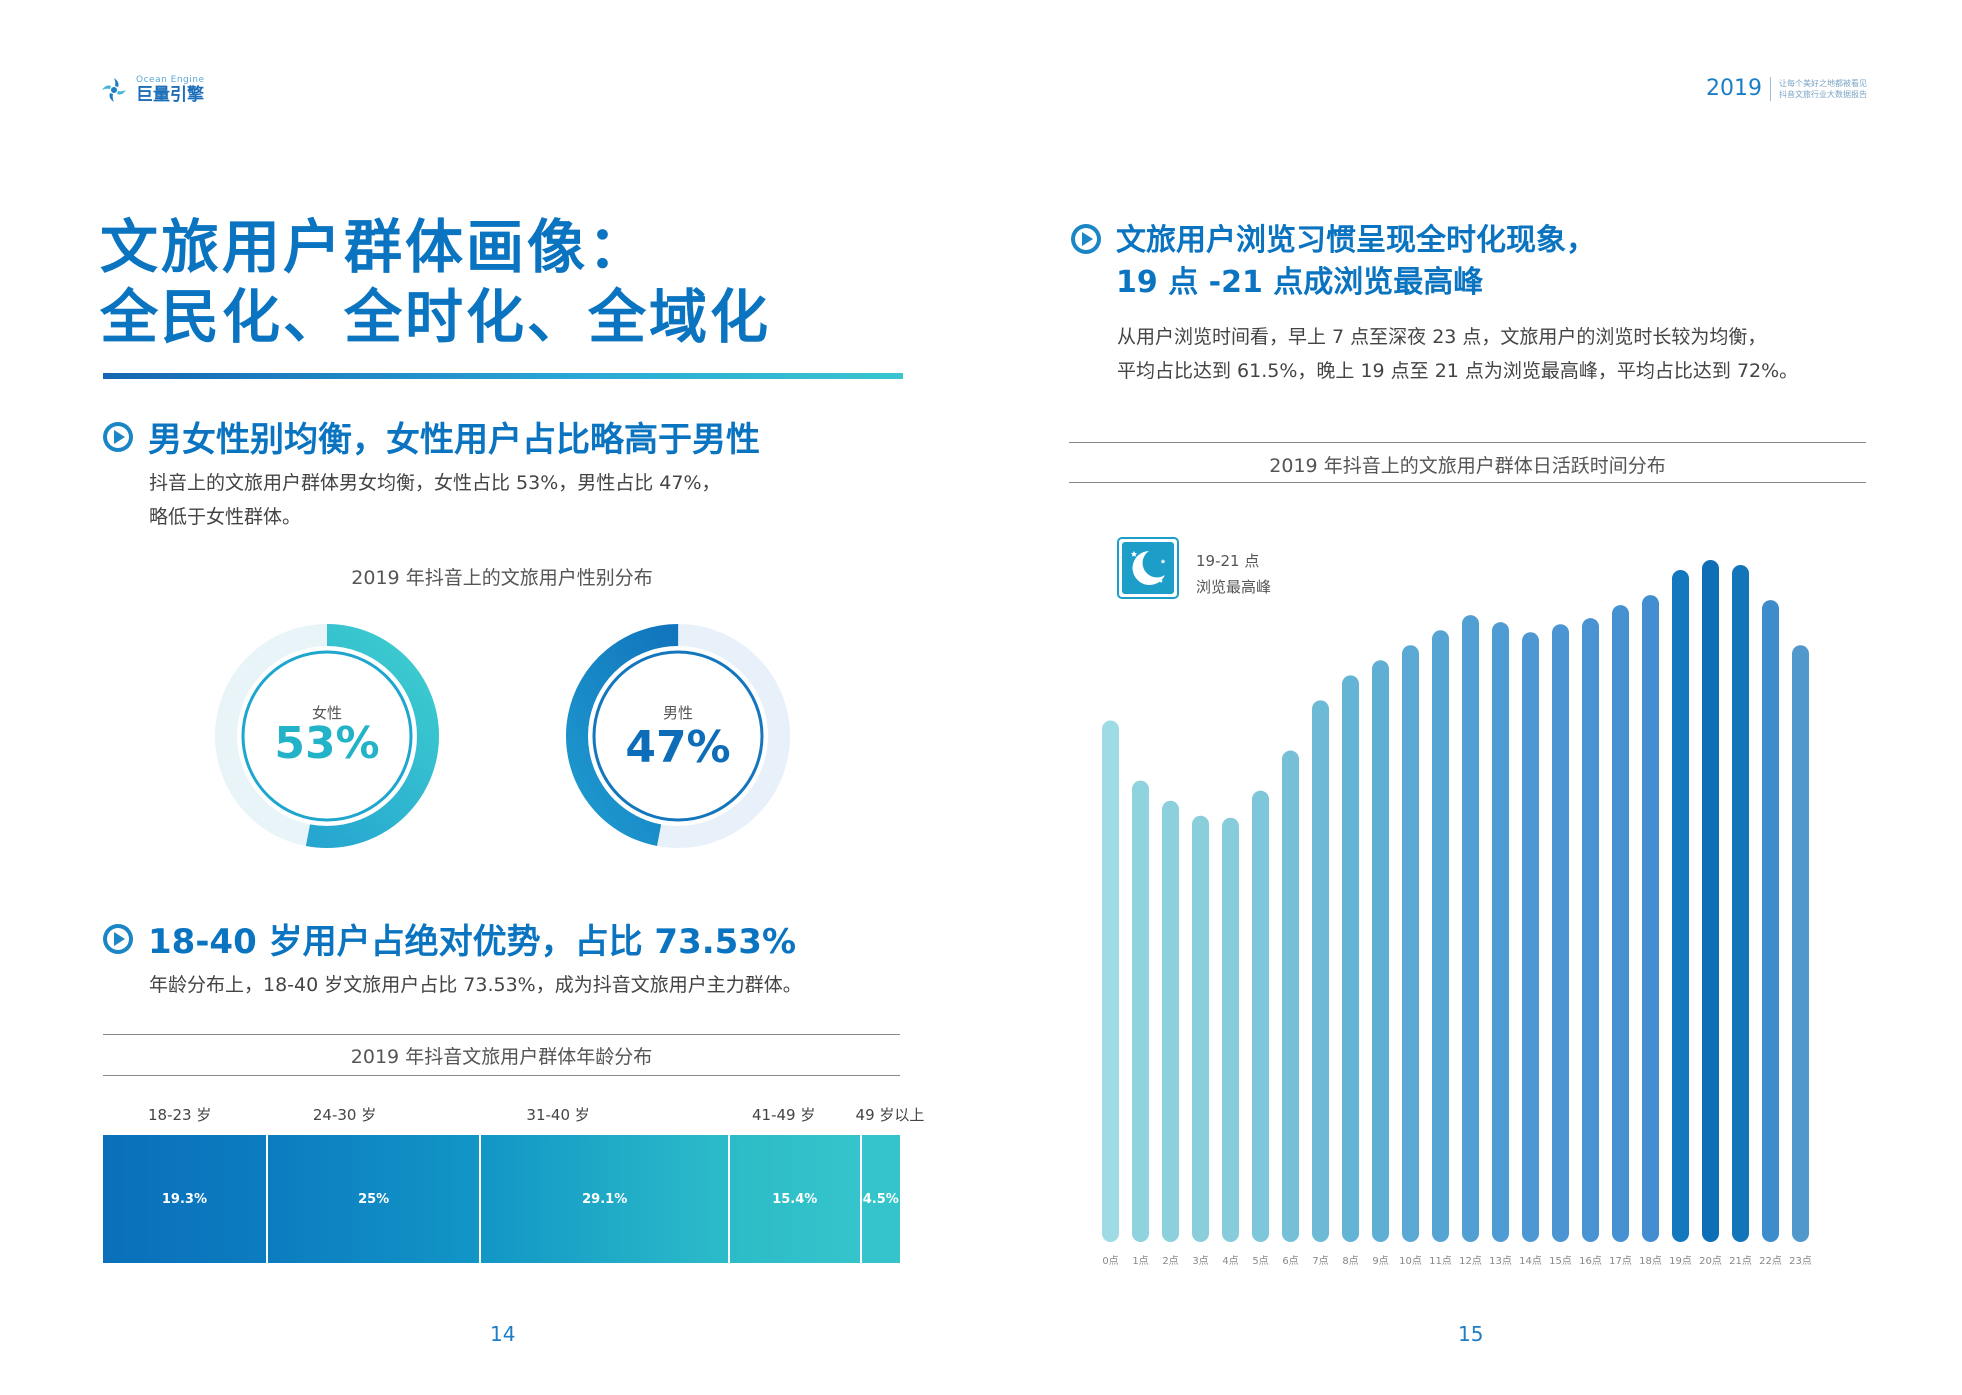 This screenshot has width=1962, height=1395. What do you see at coordinates (890, 1115) in the screenshot?
I see `age-category-label: 49 岁以上` at bounding box center [890, 1115].